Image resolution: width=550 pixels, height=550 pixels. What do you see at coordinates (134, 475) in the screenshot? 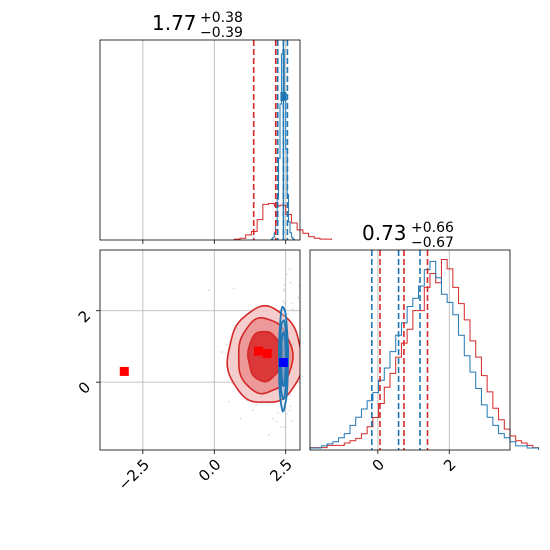
I see `joint-density-xtick-0-label: −2.5` at bounding box center [134, 475].